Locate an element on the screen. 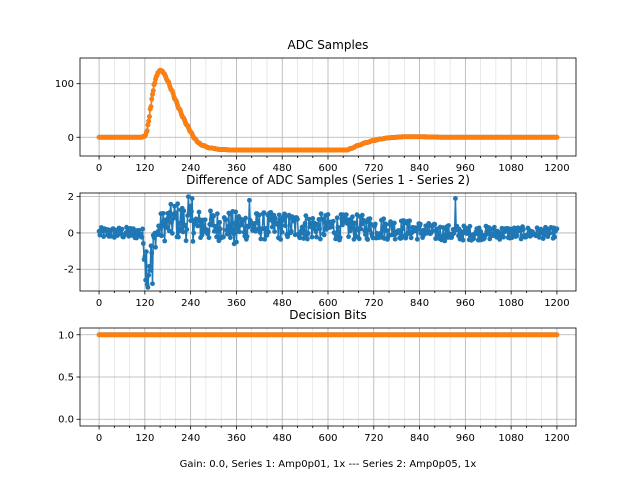 The image size is (640, 480). y-tick-label: 0 is located at coordinates (71, 233).